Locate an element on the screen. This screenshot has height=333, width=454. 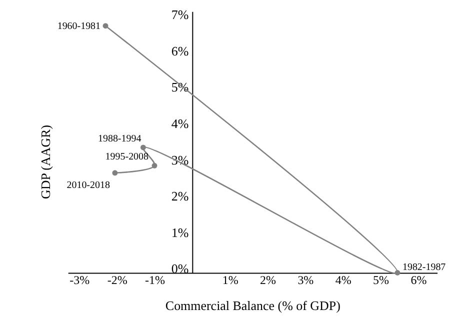
x-tick-label: 5% is located at coordinates (381, 280).